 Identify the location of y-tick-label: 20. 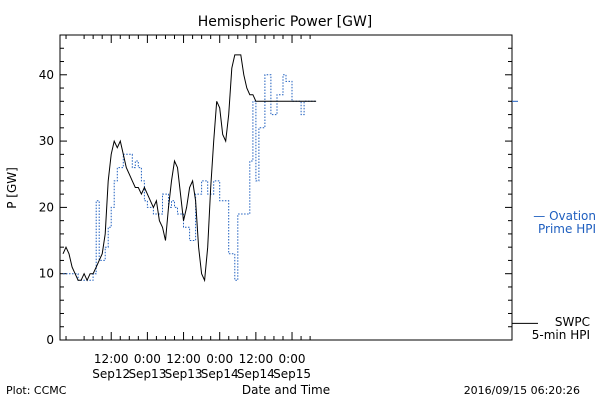
(46, 207).